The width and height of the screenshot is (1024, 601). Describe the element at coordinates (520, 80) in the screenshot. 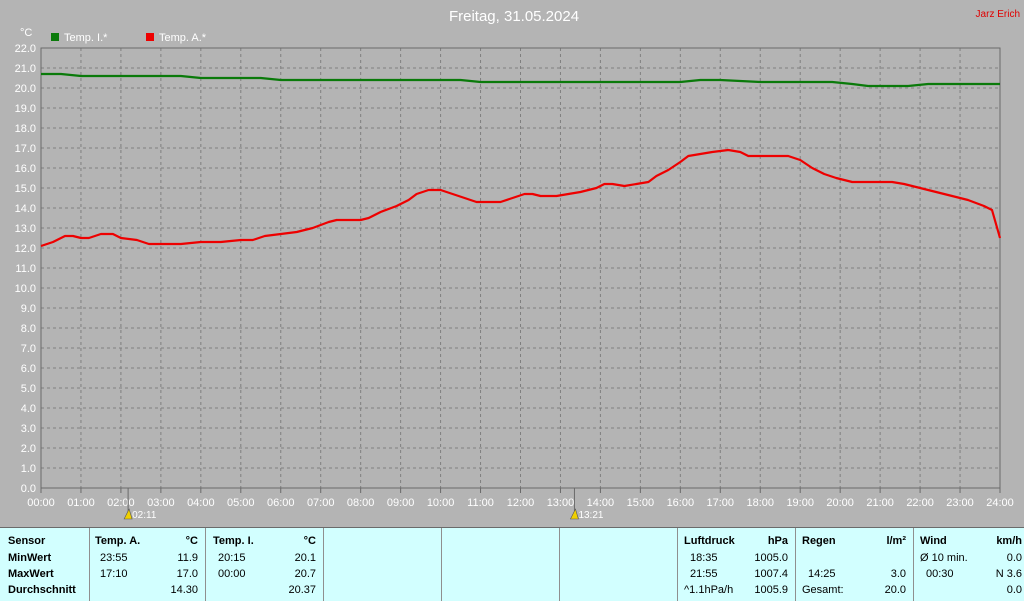

I see `series-line-inside` at that location.